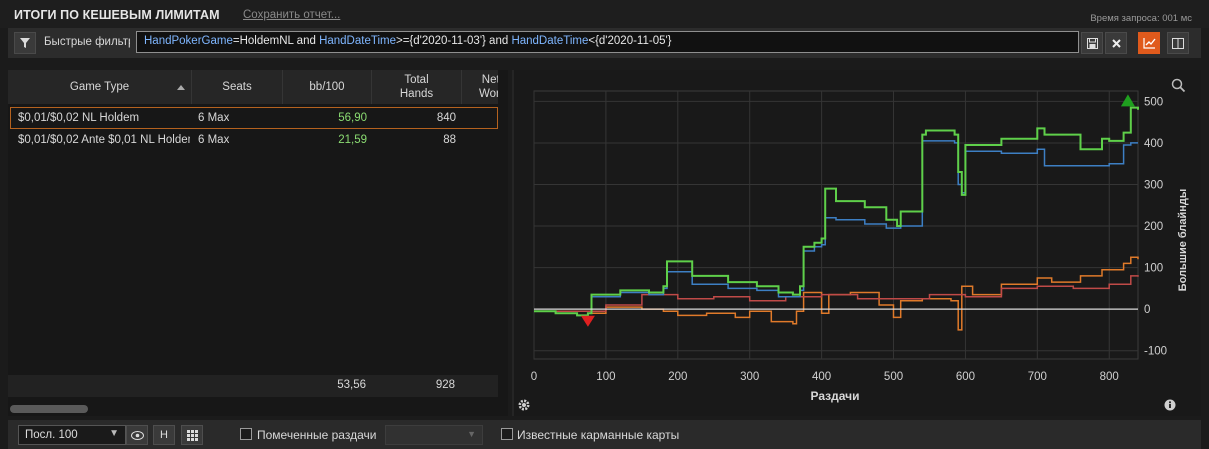 This screenshot has height=449, width=1209. I want to click on column-header-total-hands: Total Hands, so click(417, 87).